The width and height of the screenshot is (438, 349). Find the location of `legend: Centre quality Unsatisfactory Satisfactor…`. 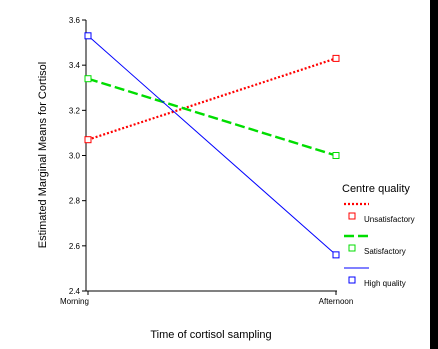

legend: Centre quality Unsatisfactory Satisfactor… is located at coordinates (378, 235).